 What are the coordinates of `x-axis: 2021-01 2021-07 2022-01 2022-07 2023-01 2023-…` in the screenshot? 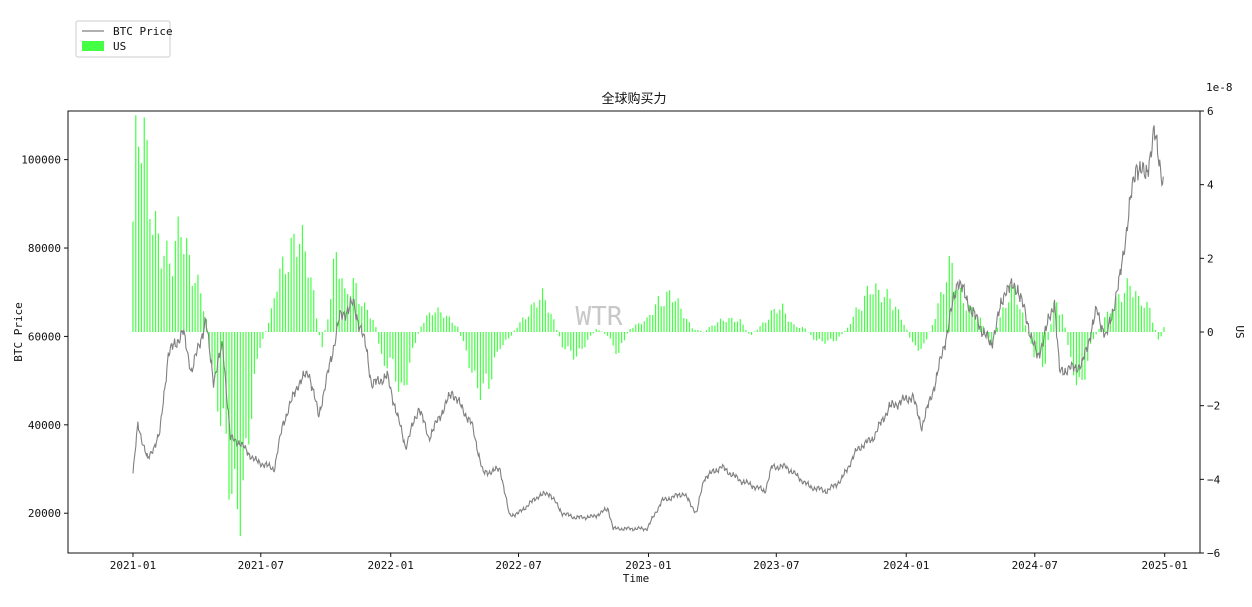 It's located at (649, 562).